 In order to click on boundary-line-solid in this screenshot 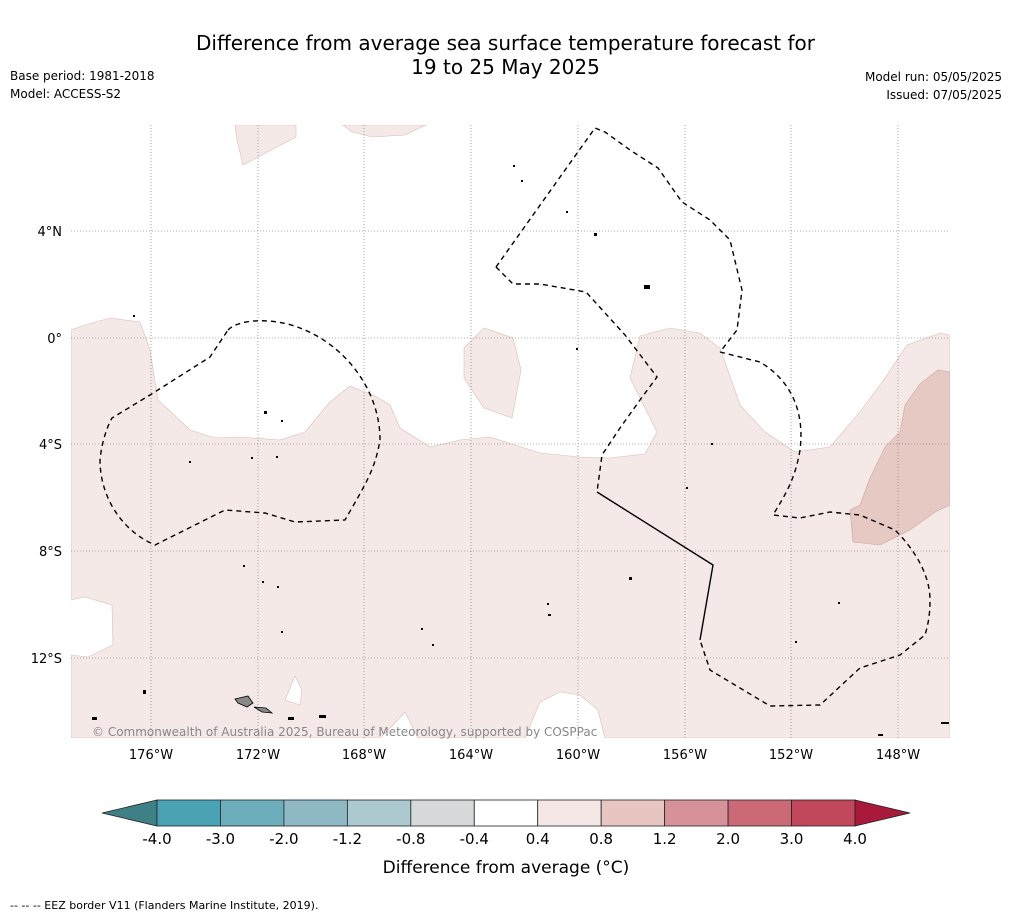, I will do `click(655, 566)`.